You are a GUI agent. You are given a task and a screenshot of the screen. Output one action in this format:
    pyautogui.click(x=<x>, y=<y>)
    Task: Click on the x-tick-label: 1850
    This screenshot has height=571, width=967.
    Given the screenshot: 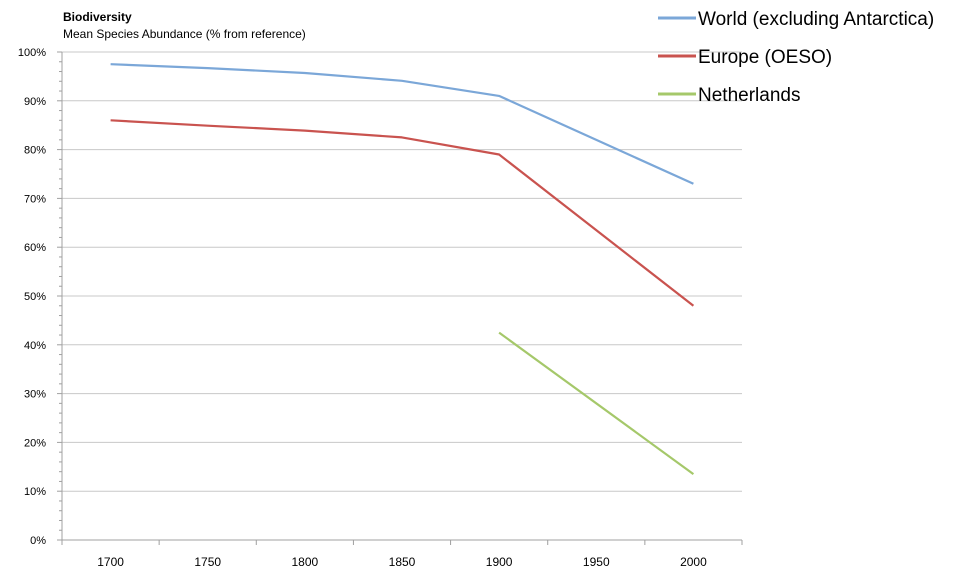 What is the action you would take?
    pyautogui.click(x=402, y=562)
    